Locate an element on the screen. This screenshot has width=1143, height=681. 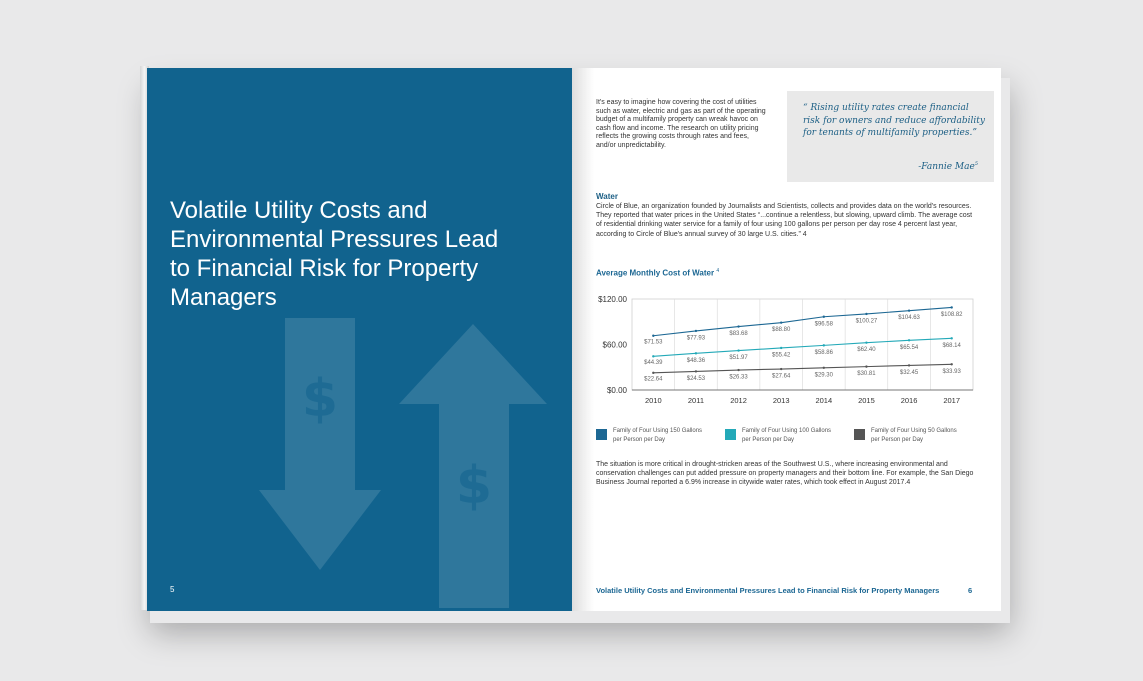
data-label: $32.45 is located at coordinates (909, 373).